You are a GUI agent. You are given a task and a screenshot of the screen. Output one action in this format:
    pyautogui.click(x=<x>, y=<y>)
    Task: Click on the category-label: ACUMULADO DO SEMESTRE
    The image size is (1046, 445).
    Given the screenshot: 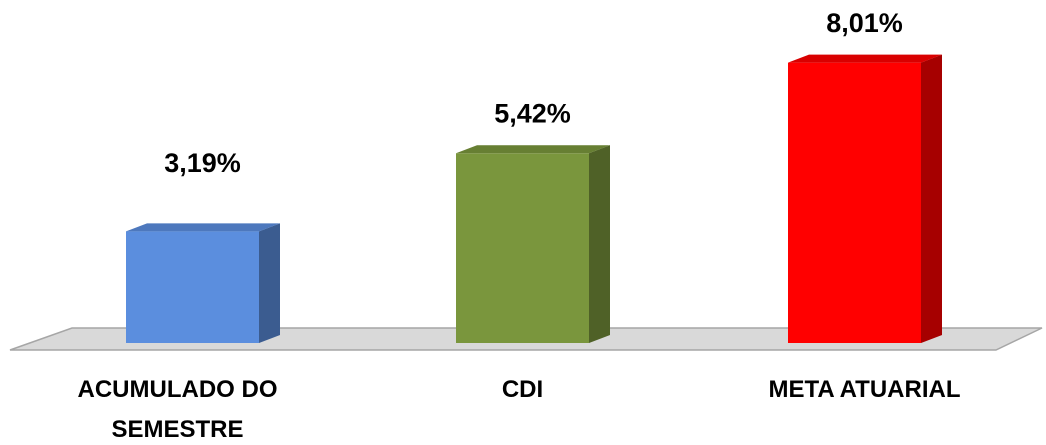 What is the action you would take?
    pyautogui.click(x=177, y=409)
    